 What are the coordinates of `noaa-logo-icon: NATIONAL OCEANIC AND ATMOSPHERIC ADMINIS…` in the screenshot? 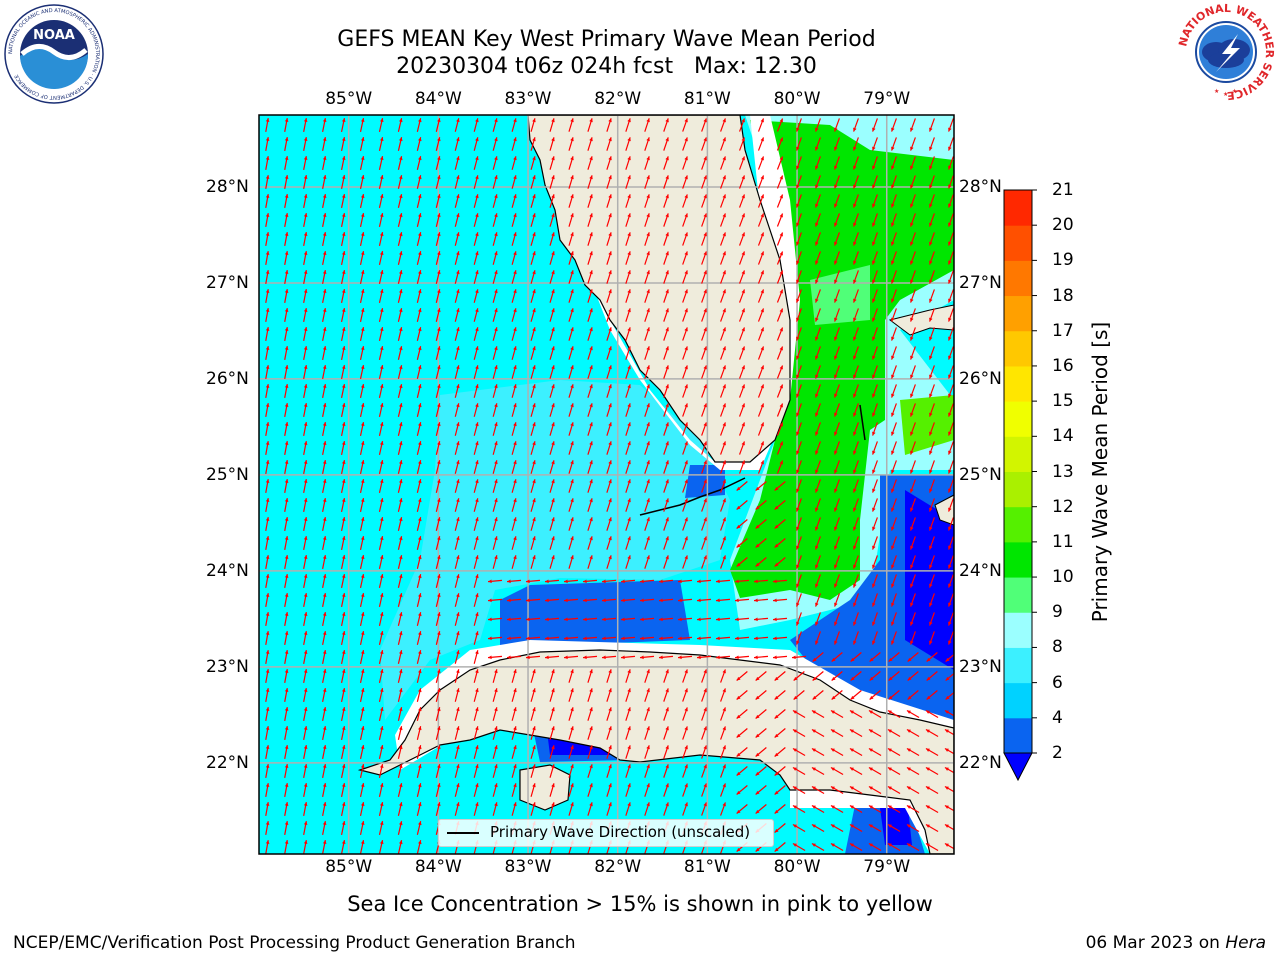 It's located at (54, 54).